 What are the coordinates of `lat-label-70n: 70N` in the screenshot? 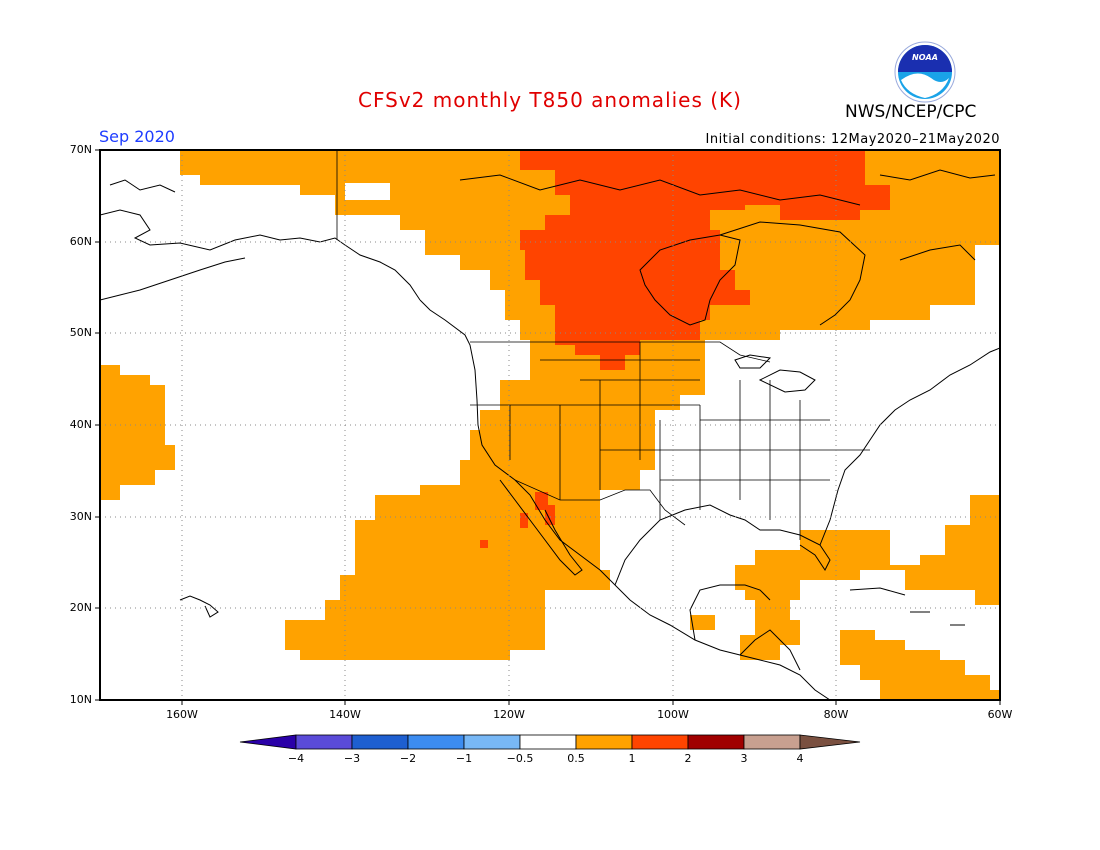 It's located at (80, 149).